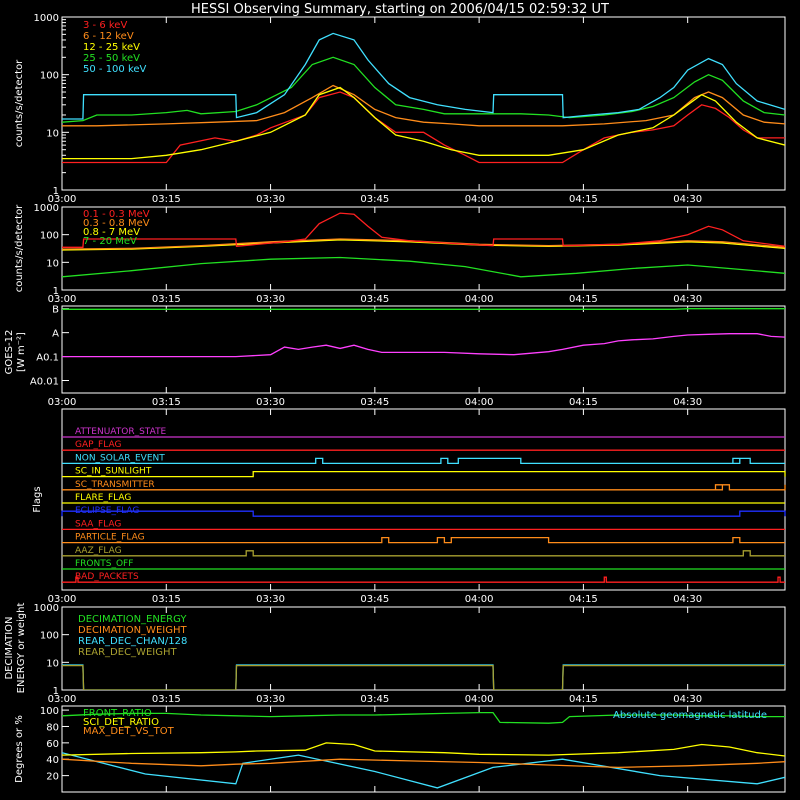 Image resolution: width=800 pixels, height=800 pixels. What do you see at coordinates (113, 472) in the screenshot?
I see `flag-label-3: SC_IN_SUNLIGHT` at bounding box center [113, 472].